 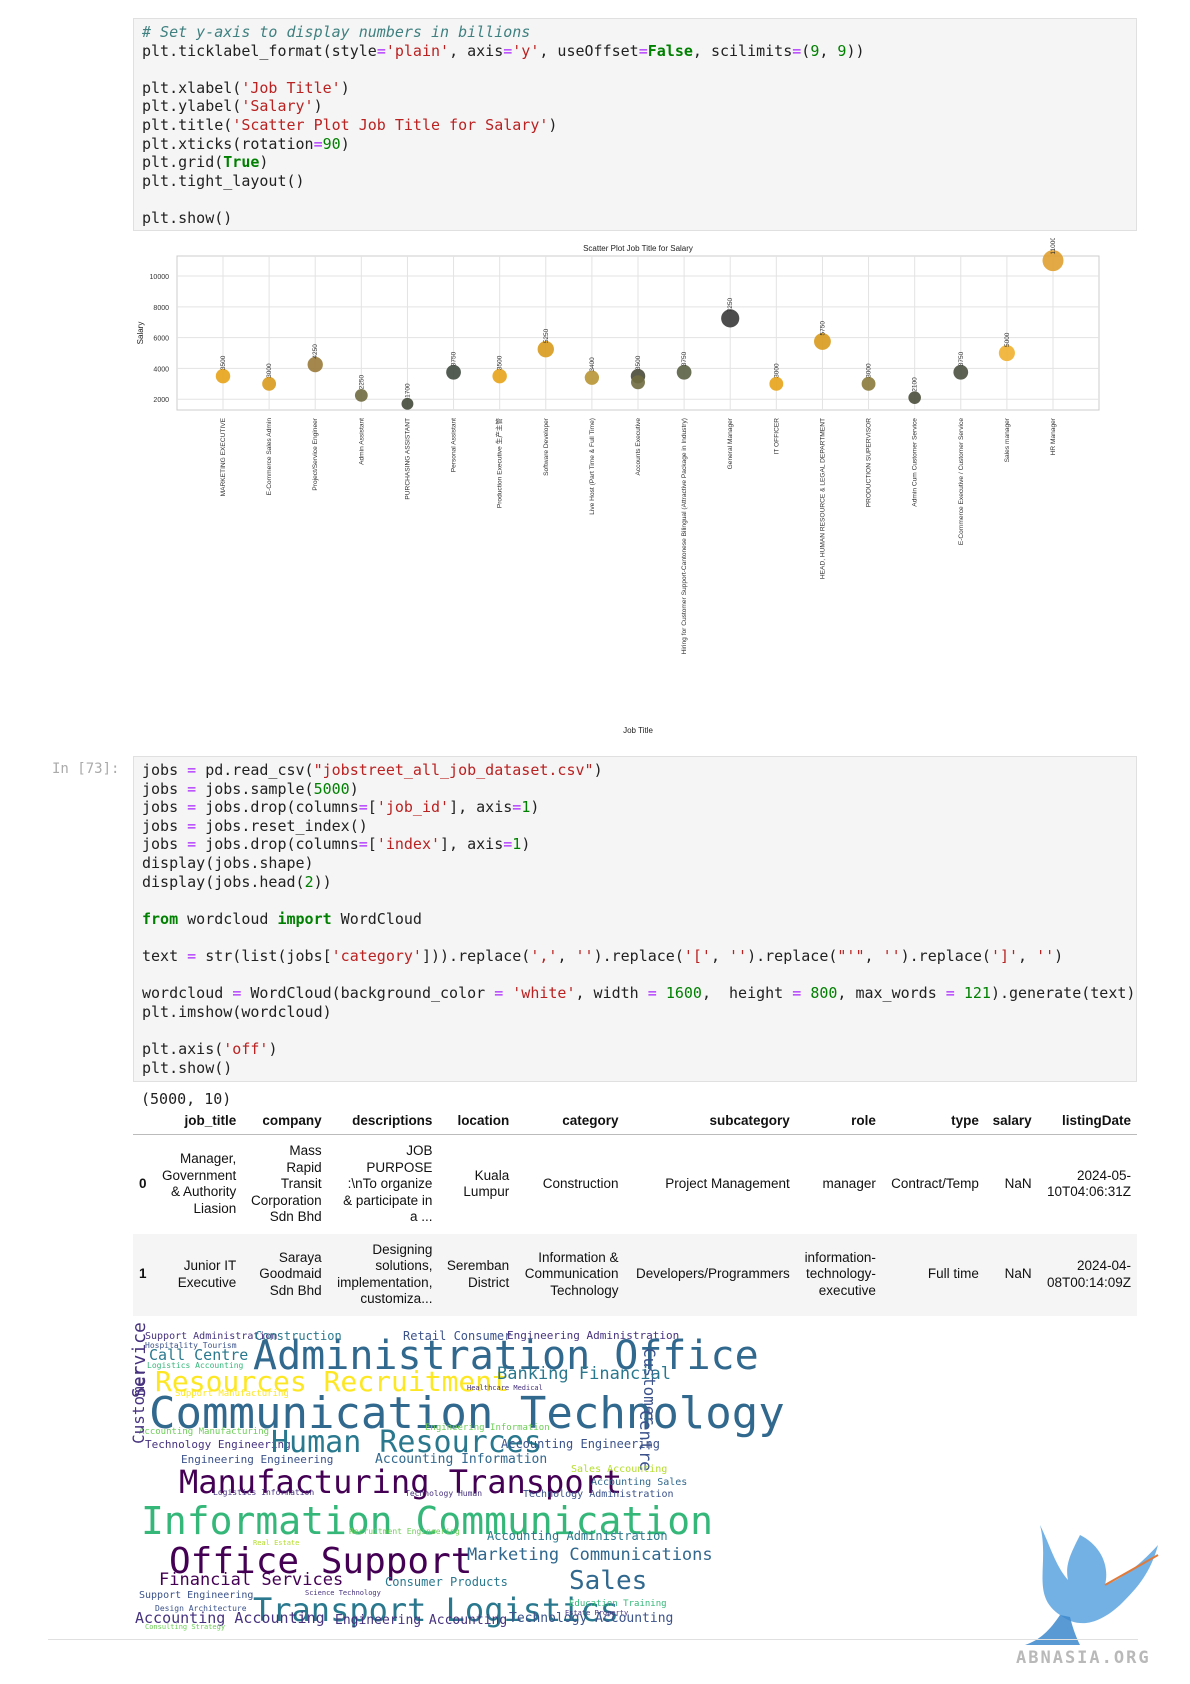 What do you see at coordinates (195, 1365) in the screenshot?
I see `wordcloud-word: Logistics Accounting` at bounding box center [195, 1365].